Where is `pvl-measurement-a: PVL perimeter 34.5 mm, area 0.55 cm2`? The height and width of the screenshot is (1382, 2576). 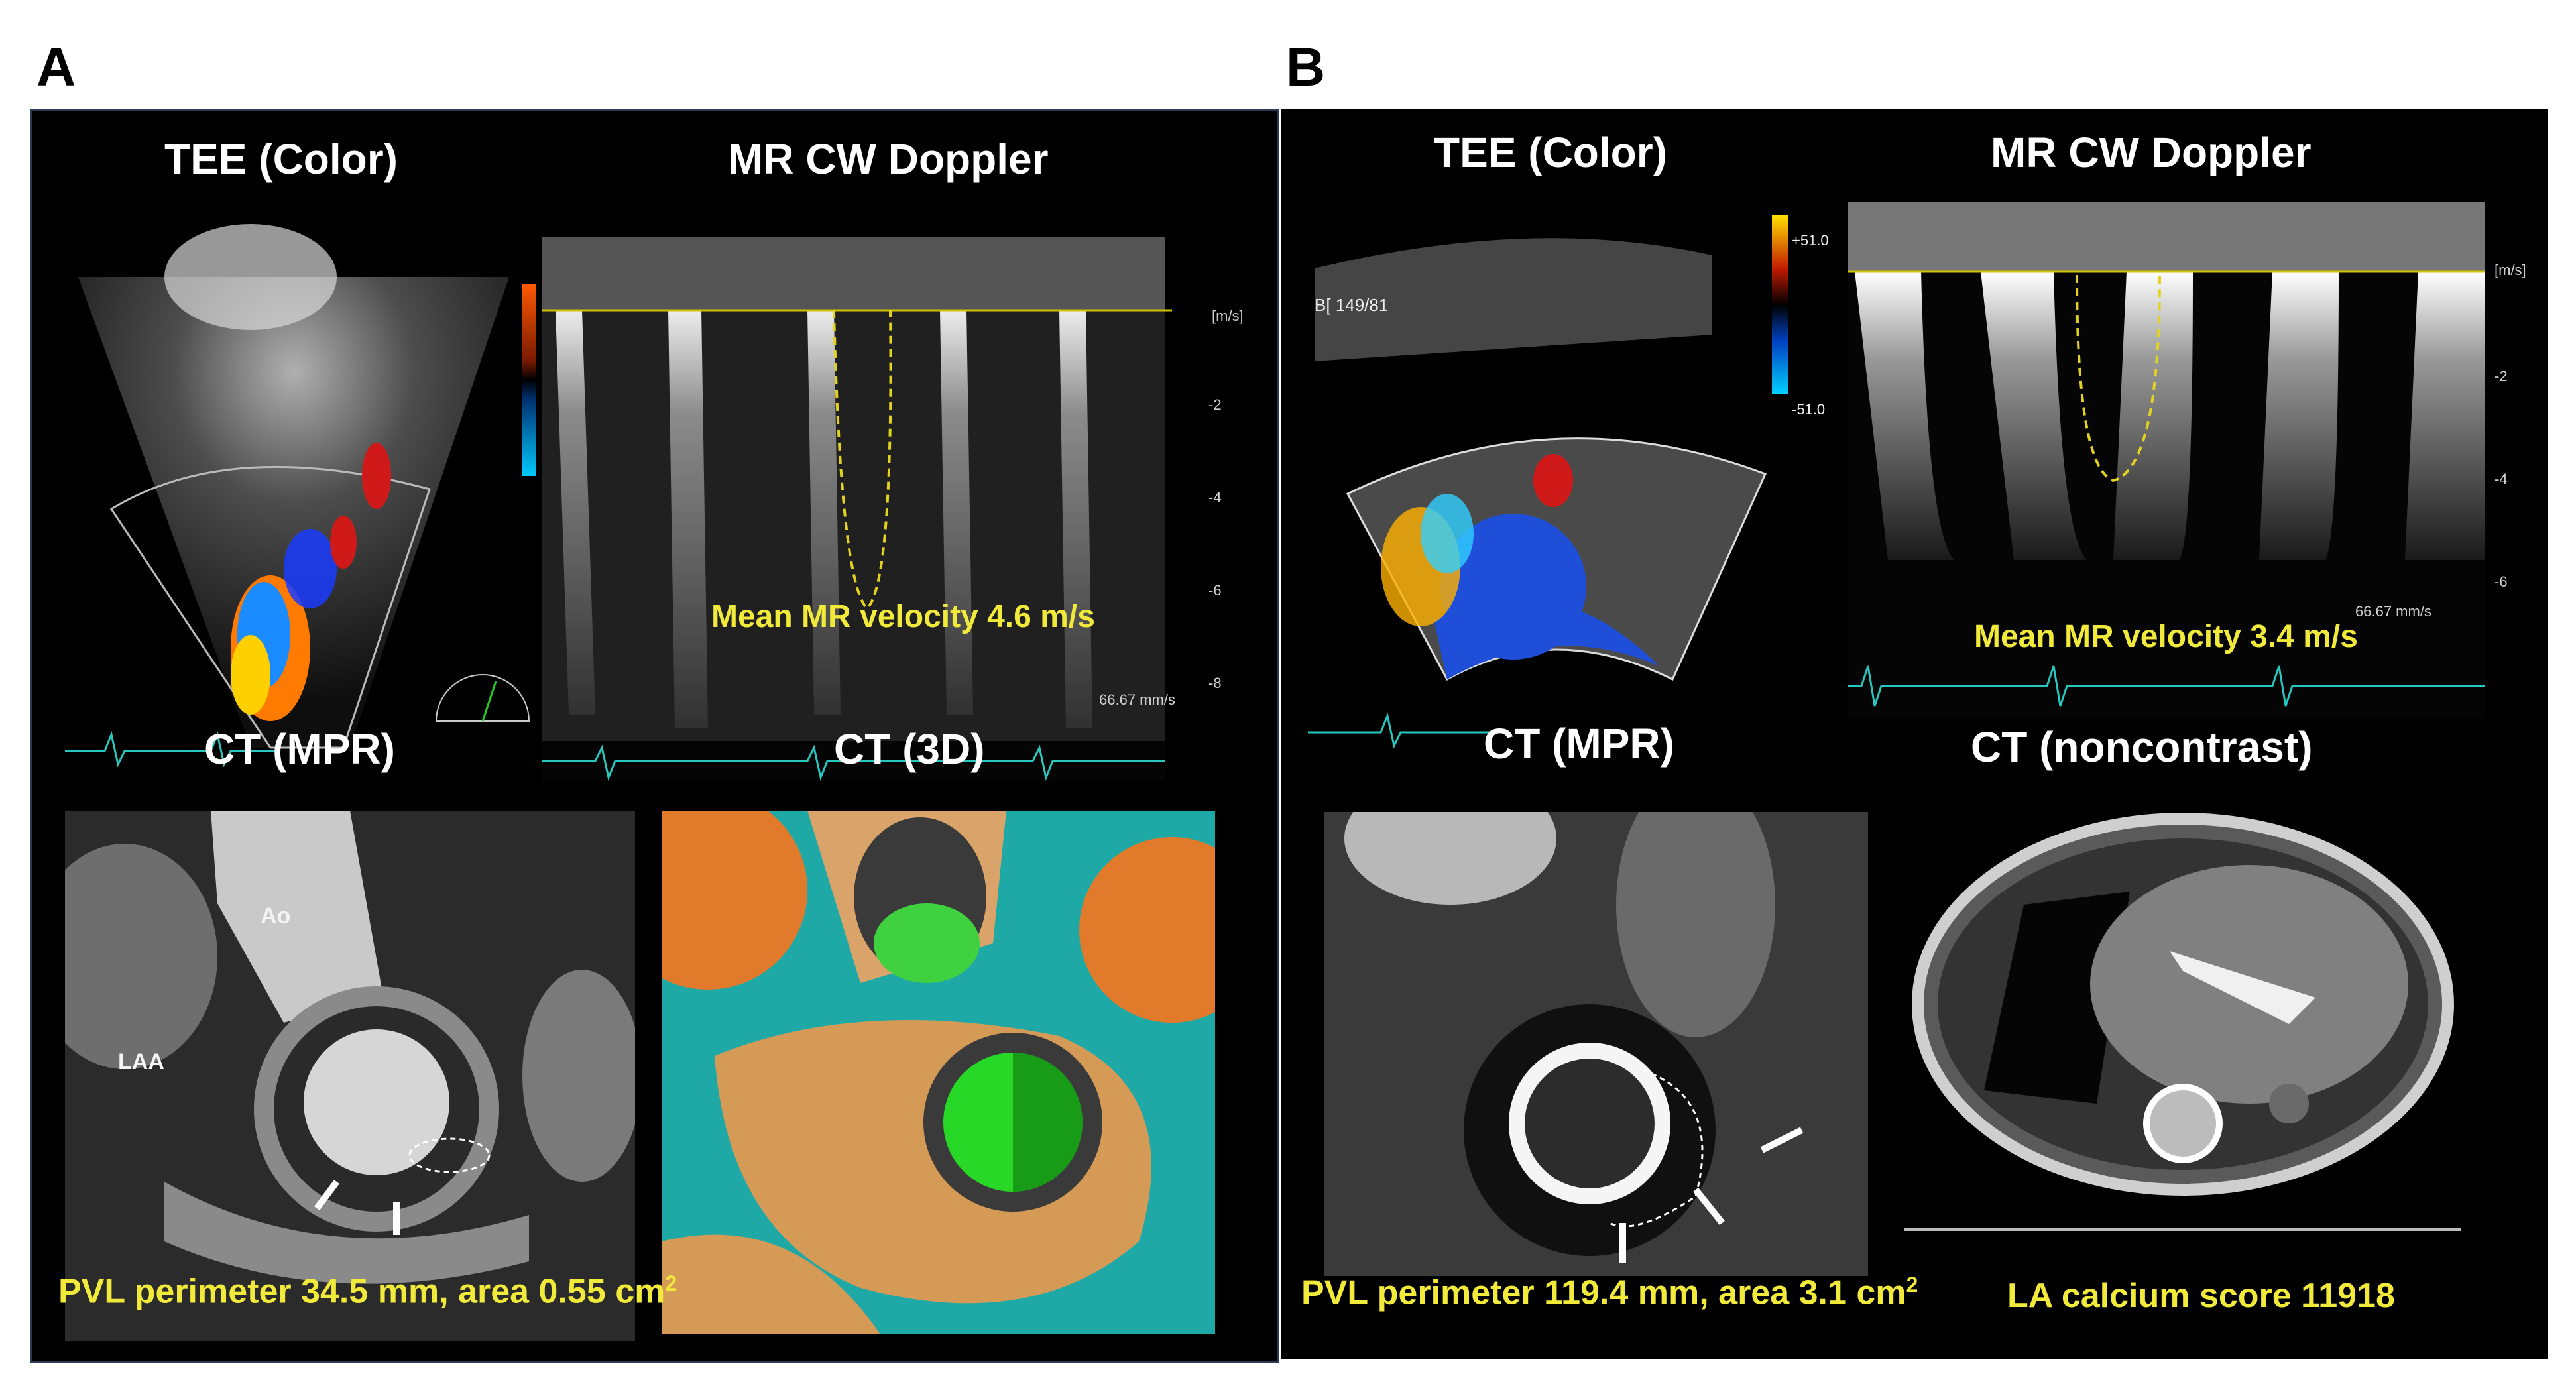 pvl-measurement-a: PVL perimeter 34.5 mm, area 0.55 cm2 is located at coordinates (367, 1291).